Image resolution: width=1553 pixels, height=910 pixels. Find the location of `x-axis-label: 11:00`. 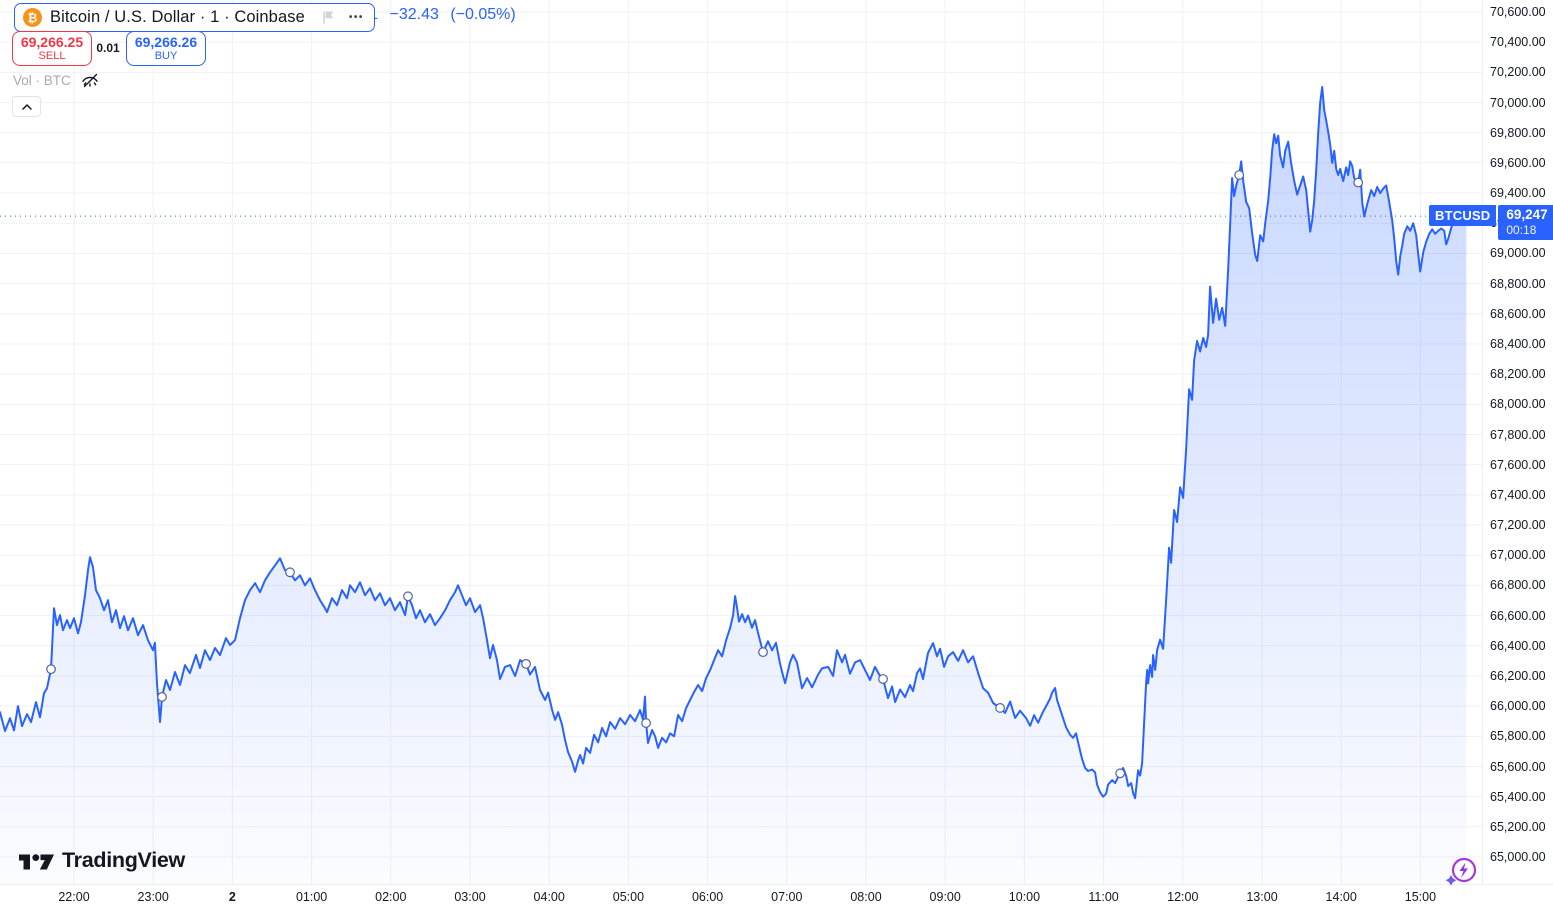

x-axis-label: 11:00 is located at coordinates (1103, 897).